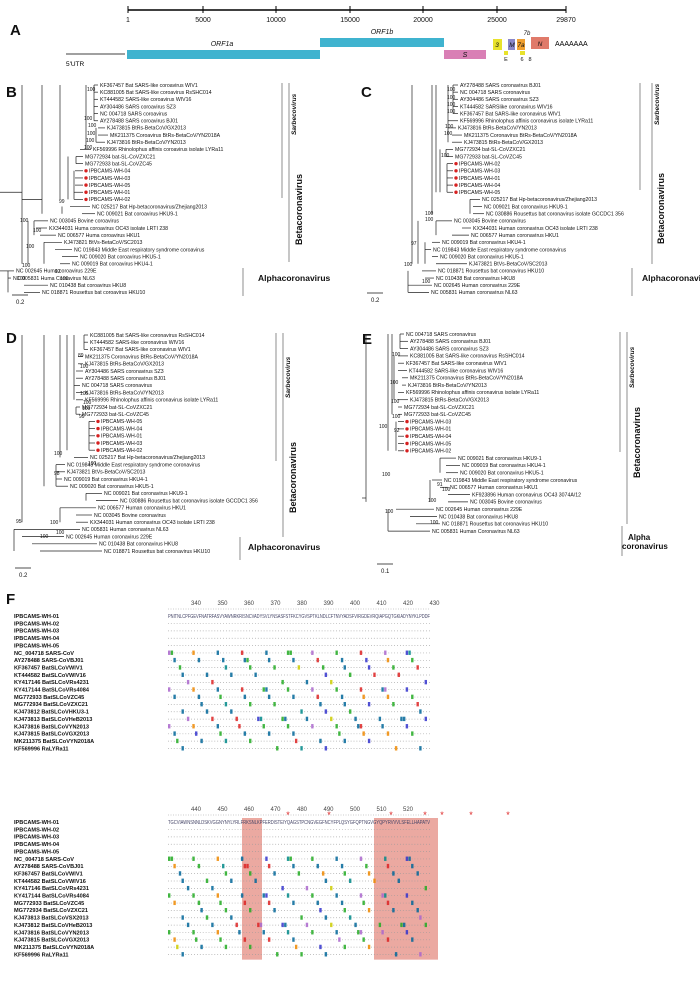  What do you see at coordinates (385, 572) in the screenshot?
I see `scale-bar-label: 0.1` at bounding box center [385, 572].